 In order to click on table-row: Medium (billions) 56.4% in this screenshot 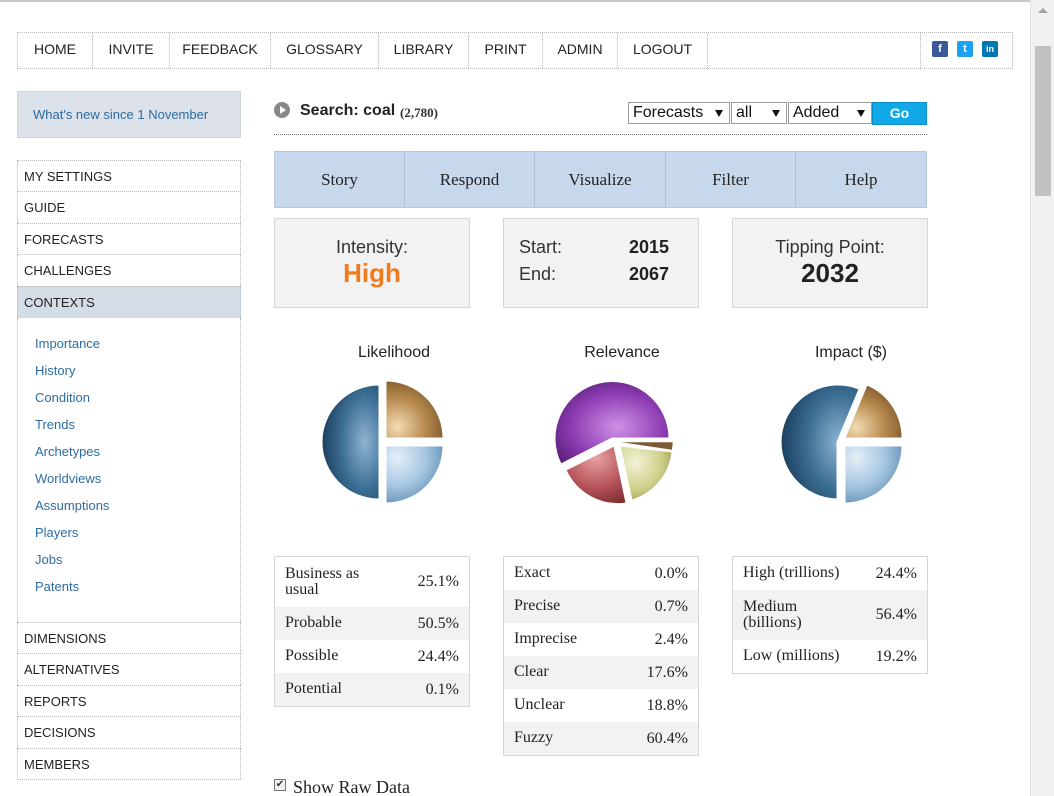, I will do `click(830, 615)`.